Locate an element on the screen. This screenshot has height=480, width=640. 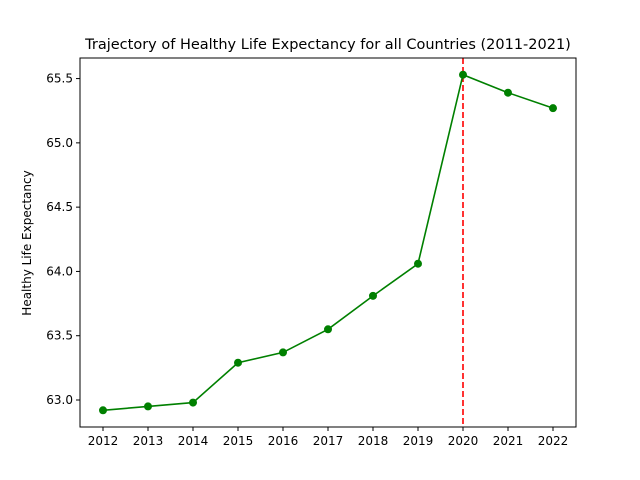
x-tick-label-2016: 2016 is located at coordinates (283, 441).